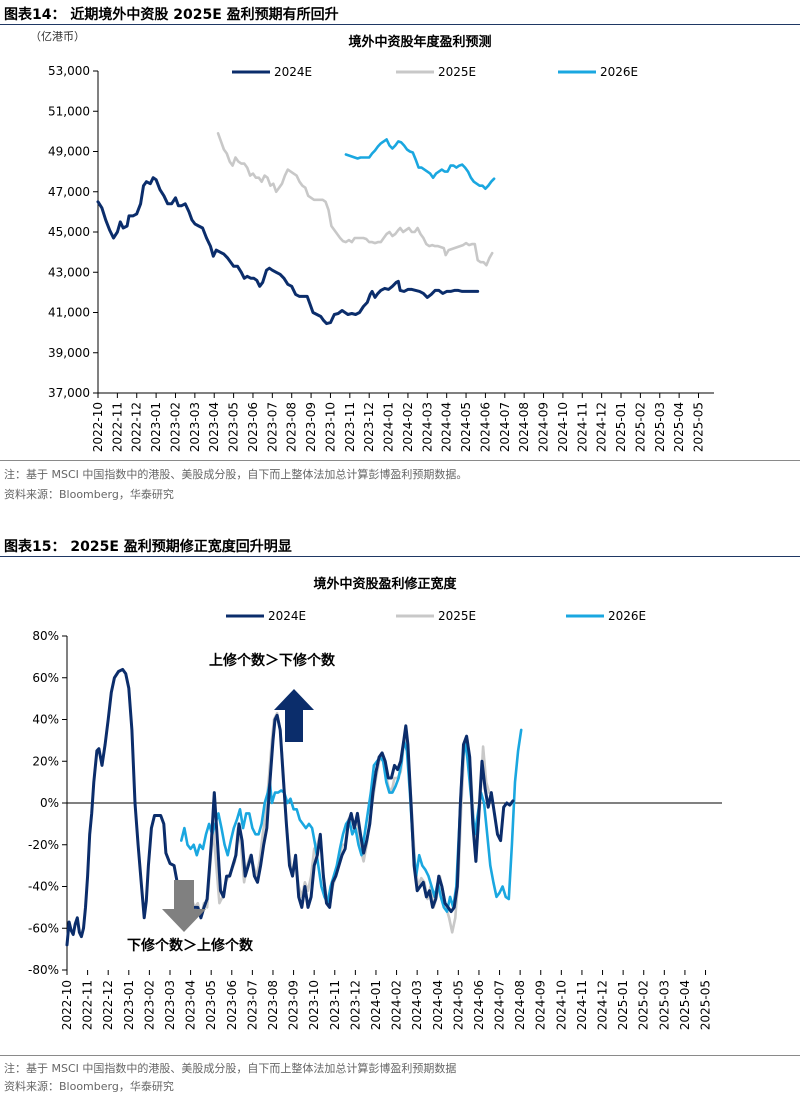 The height and width of the screenshot is (1101, 800). Describe the element at coordinates (69, 272) in the screenshot. I see `y-tick-label: 43,000` at that location.